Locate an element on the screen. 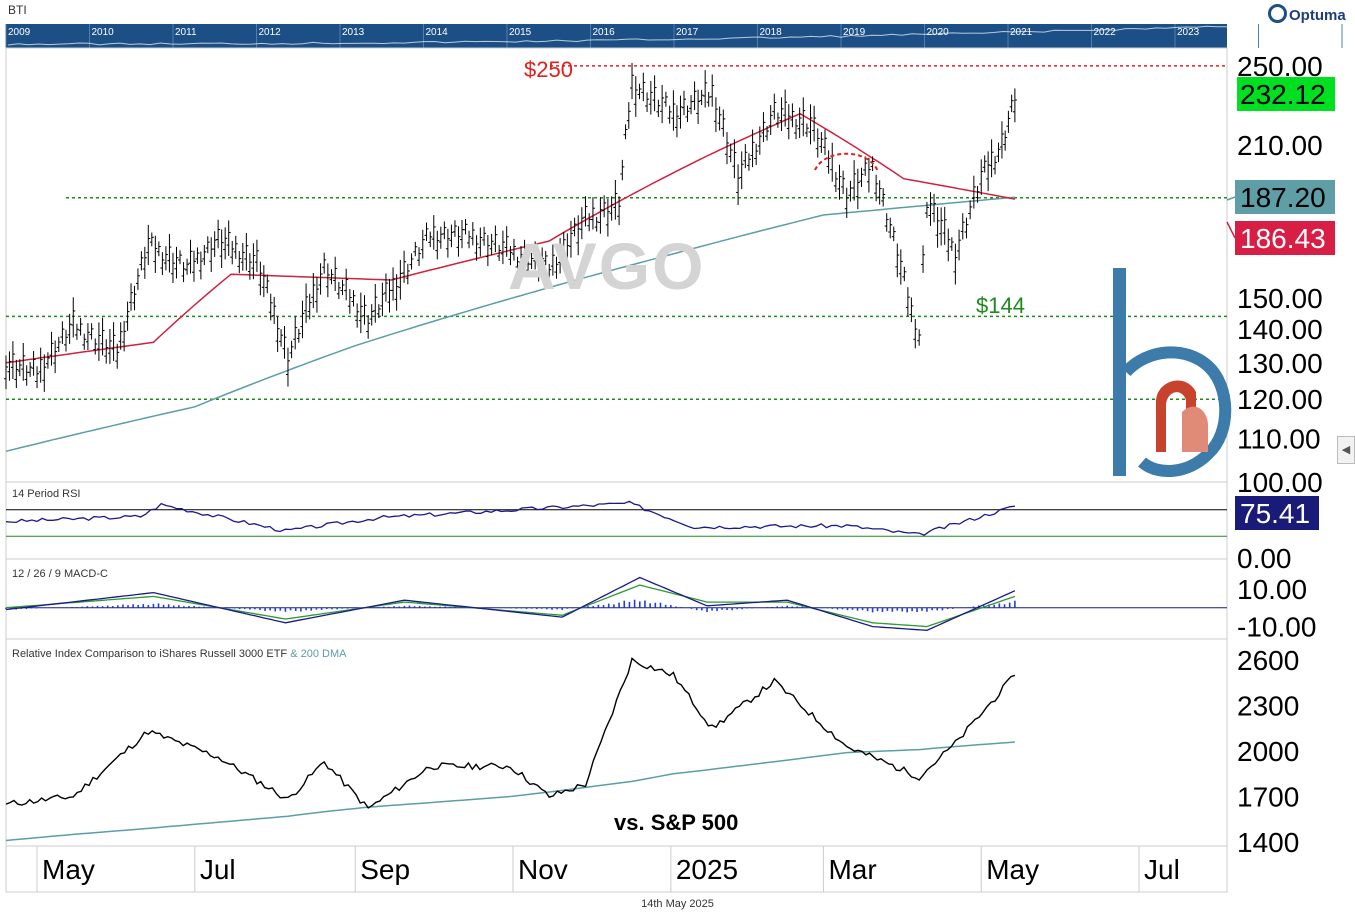 Image resolution: width=1355 pixels, height=924 pixels. rsi-panel is located at coordinates (616, 520).